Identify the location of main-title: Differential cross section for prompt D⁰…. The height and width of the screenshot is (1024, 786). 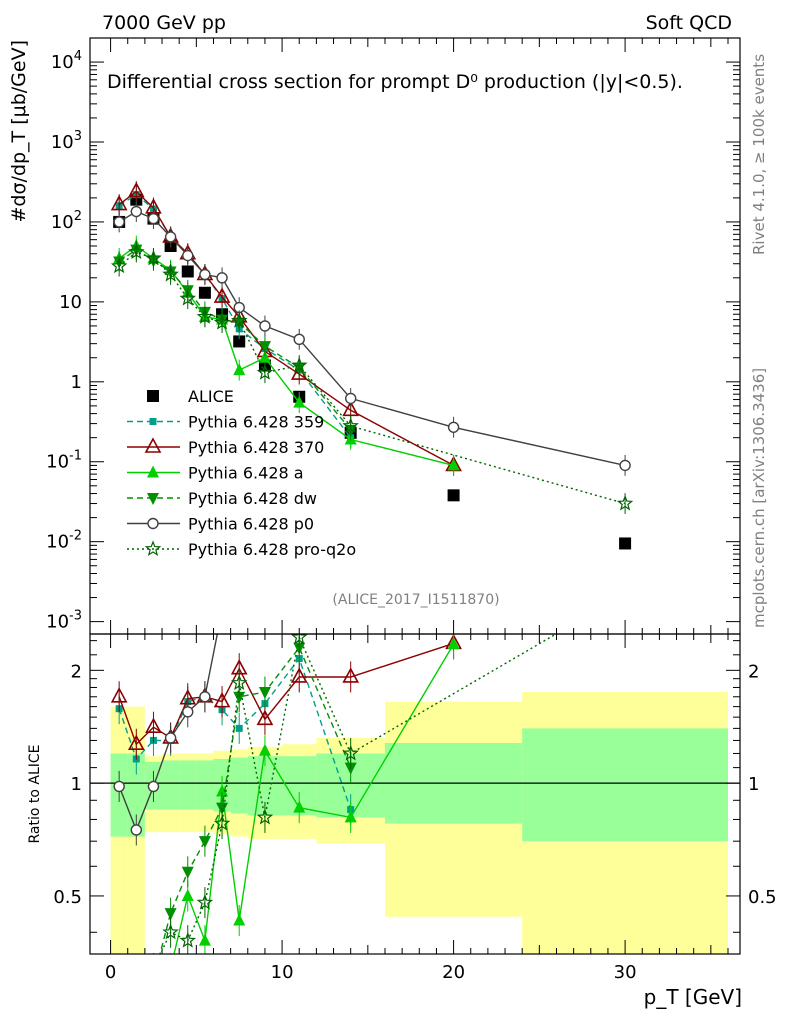
(395, 82).